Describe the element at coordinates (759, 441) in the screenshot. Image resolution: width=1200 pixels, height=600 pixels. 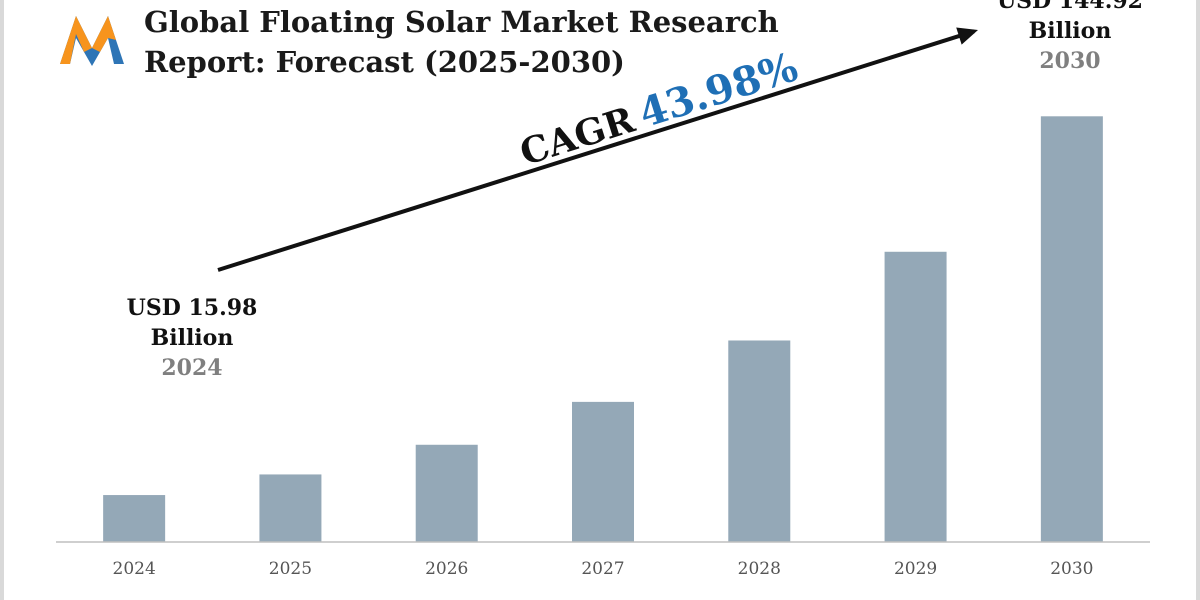
I see `bar-2028` at that location.